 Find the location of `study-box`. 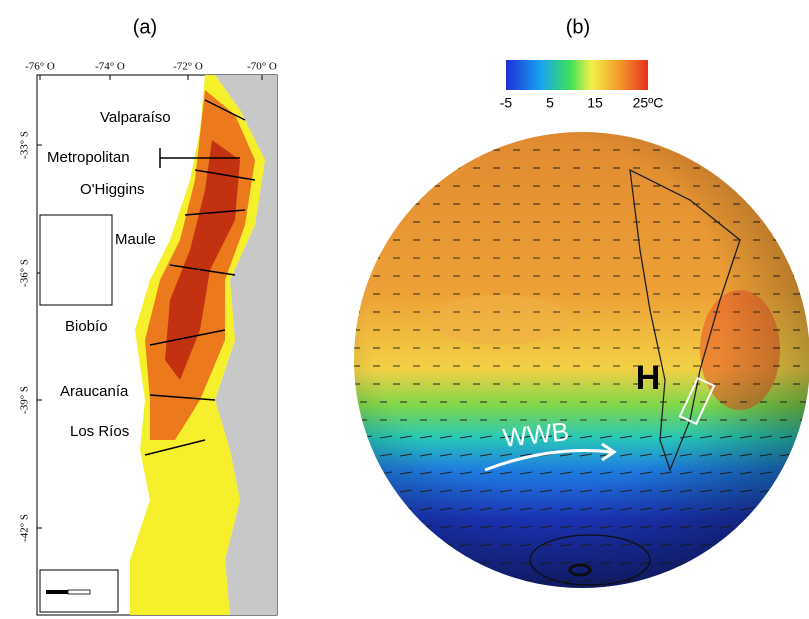

study-box is located at coordinates (697, 401).